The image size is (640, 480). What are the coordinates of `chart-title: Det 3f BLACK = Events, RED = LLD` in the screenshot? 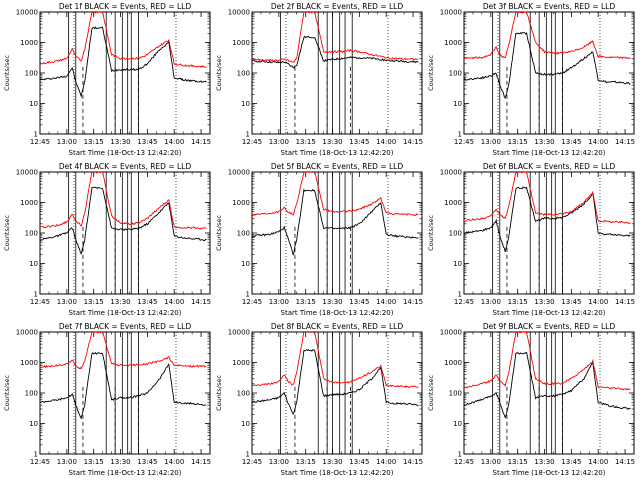 It's located at (549, 6).